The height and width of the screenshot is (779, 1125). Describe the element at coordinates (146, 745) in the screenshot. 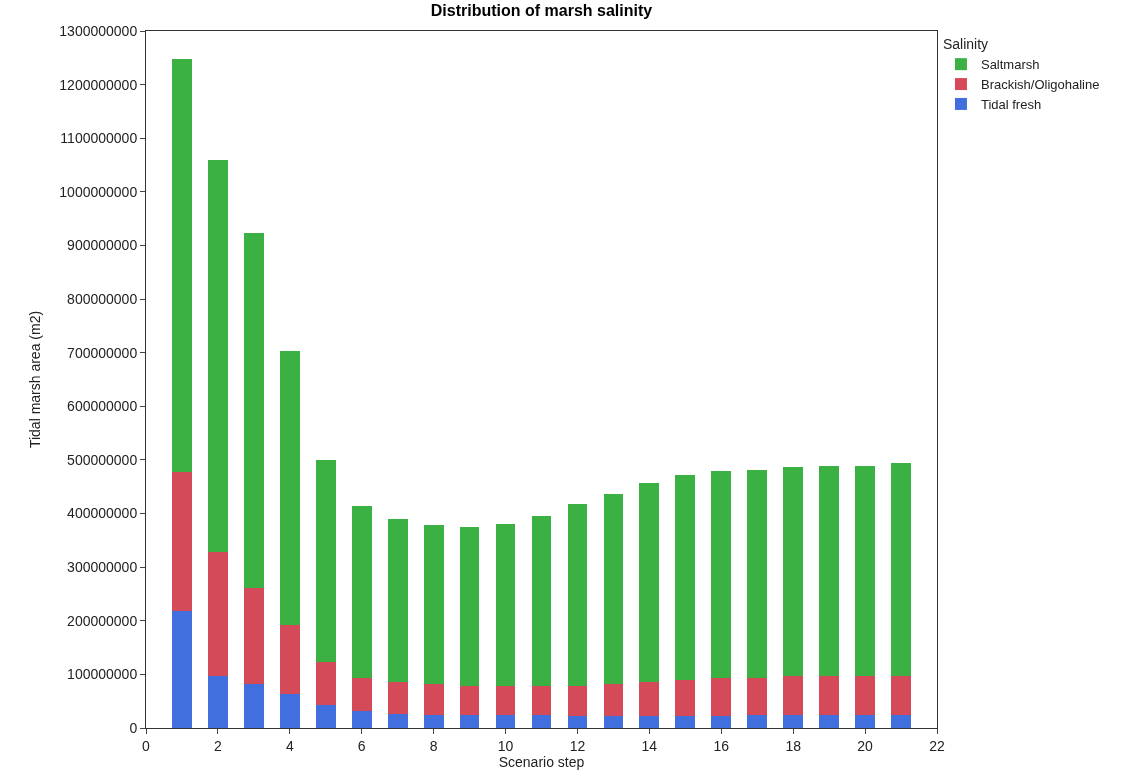

I see `x-tick-label: 0` at that location.